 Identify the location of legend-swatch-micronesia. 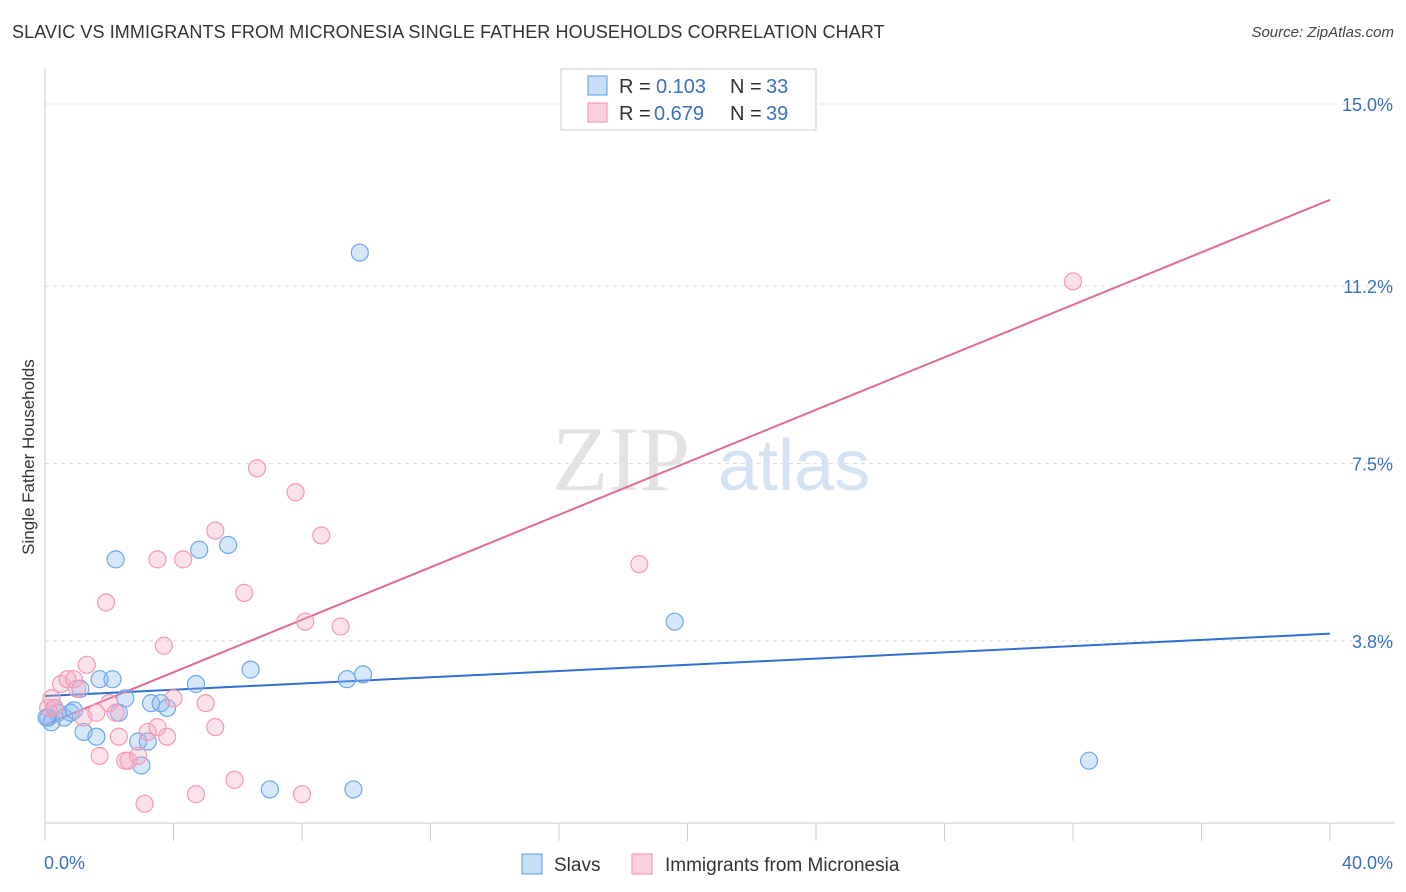
(597, 112).